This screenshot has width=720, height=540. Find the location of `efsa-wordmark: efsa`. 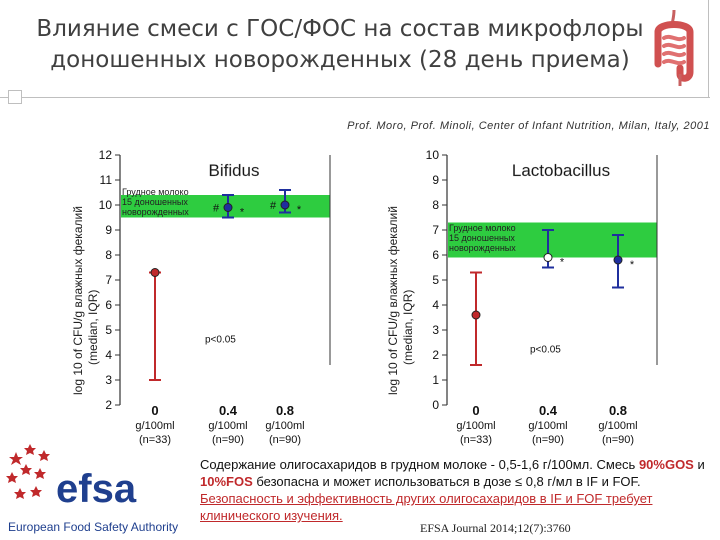

efsa-wordmark: efsa is located at coordinates (96, 489).